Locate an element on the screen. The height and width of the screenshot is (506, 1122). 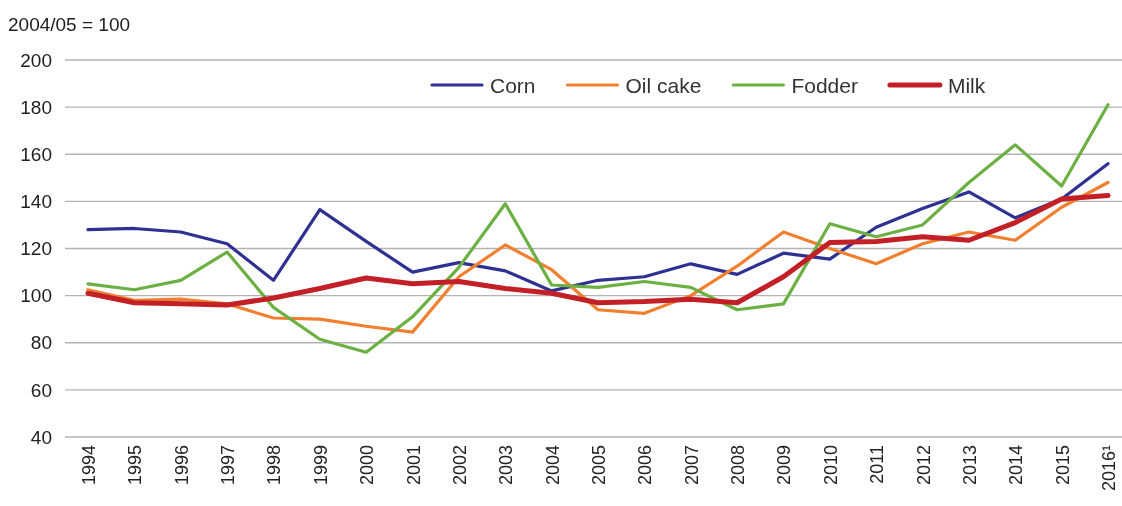
x-tick-label: 2008 is located at coordinates (738, 465).